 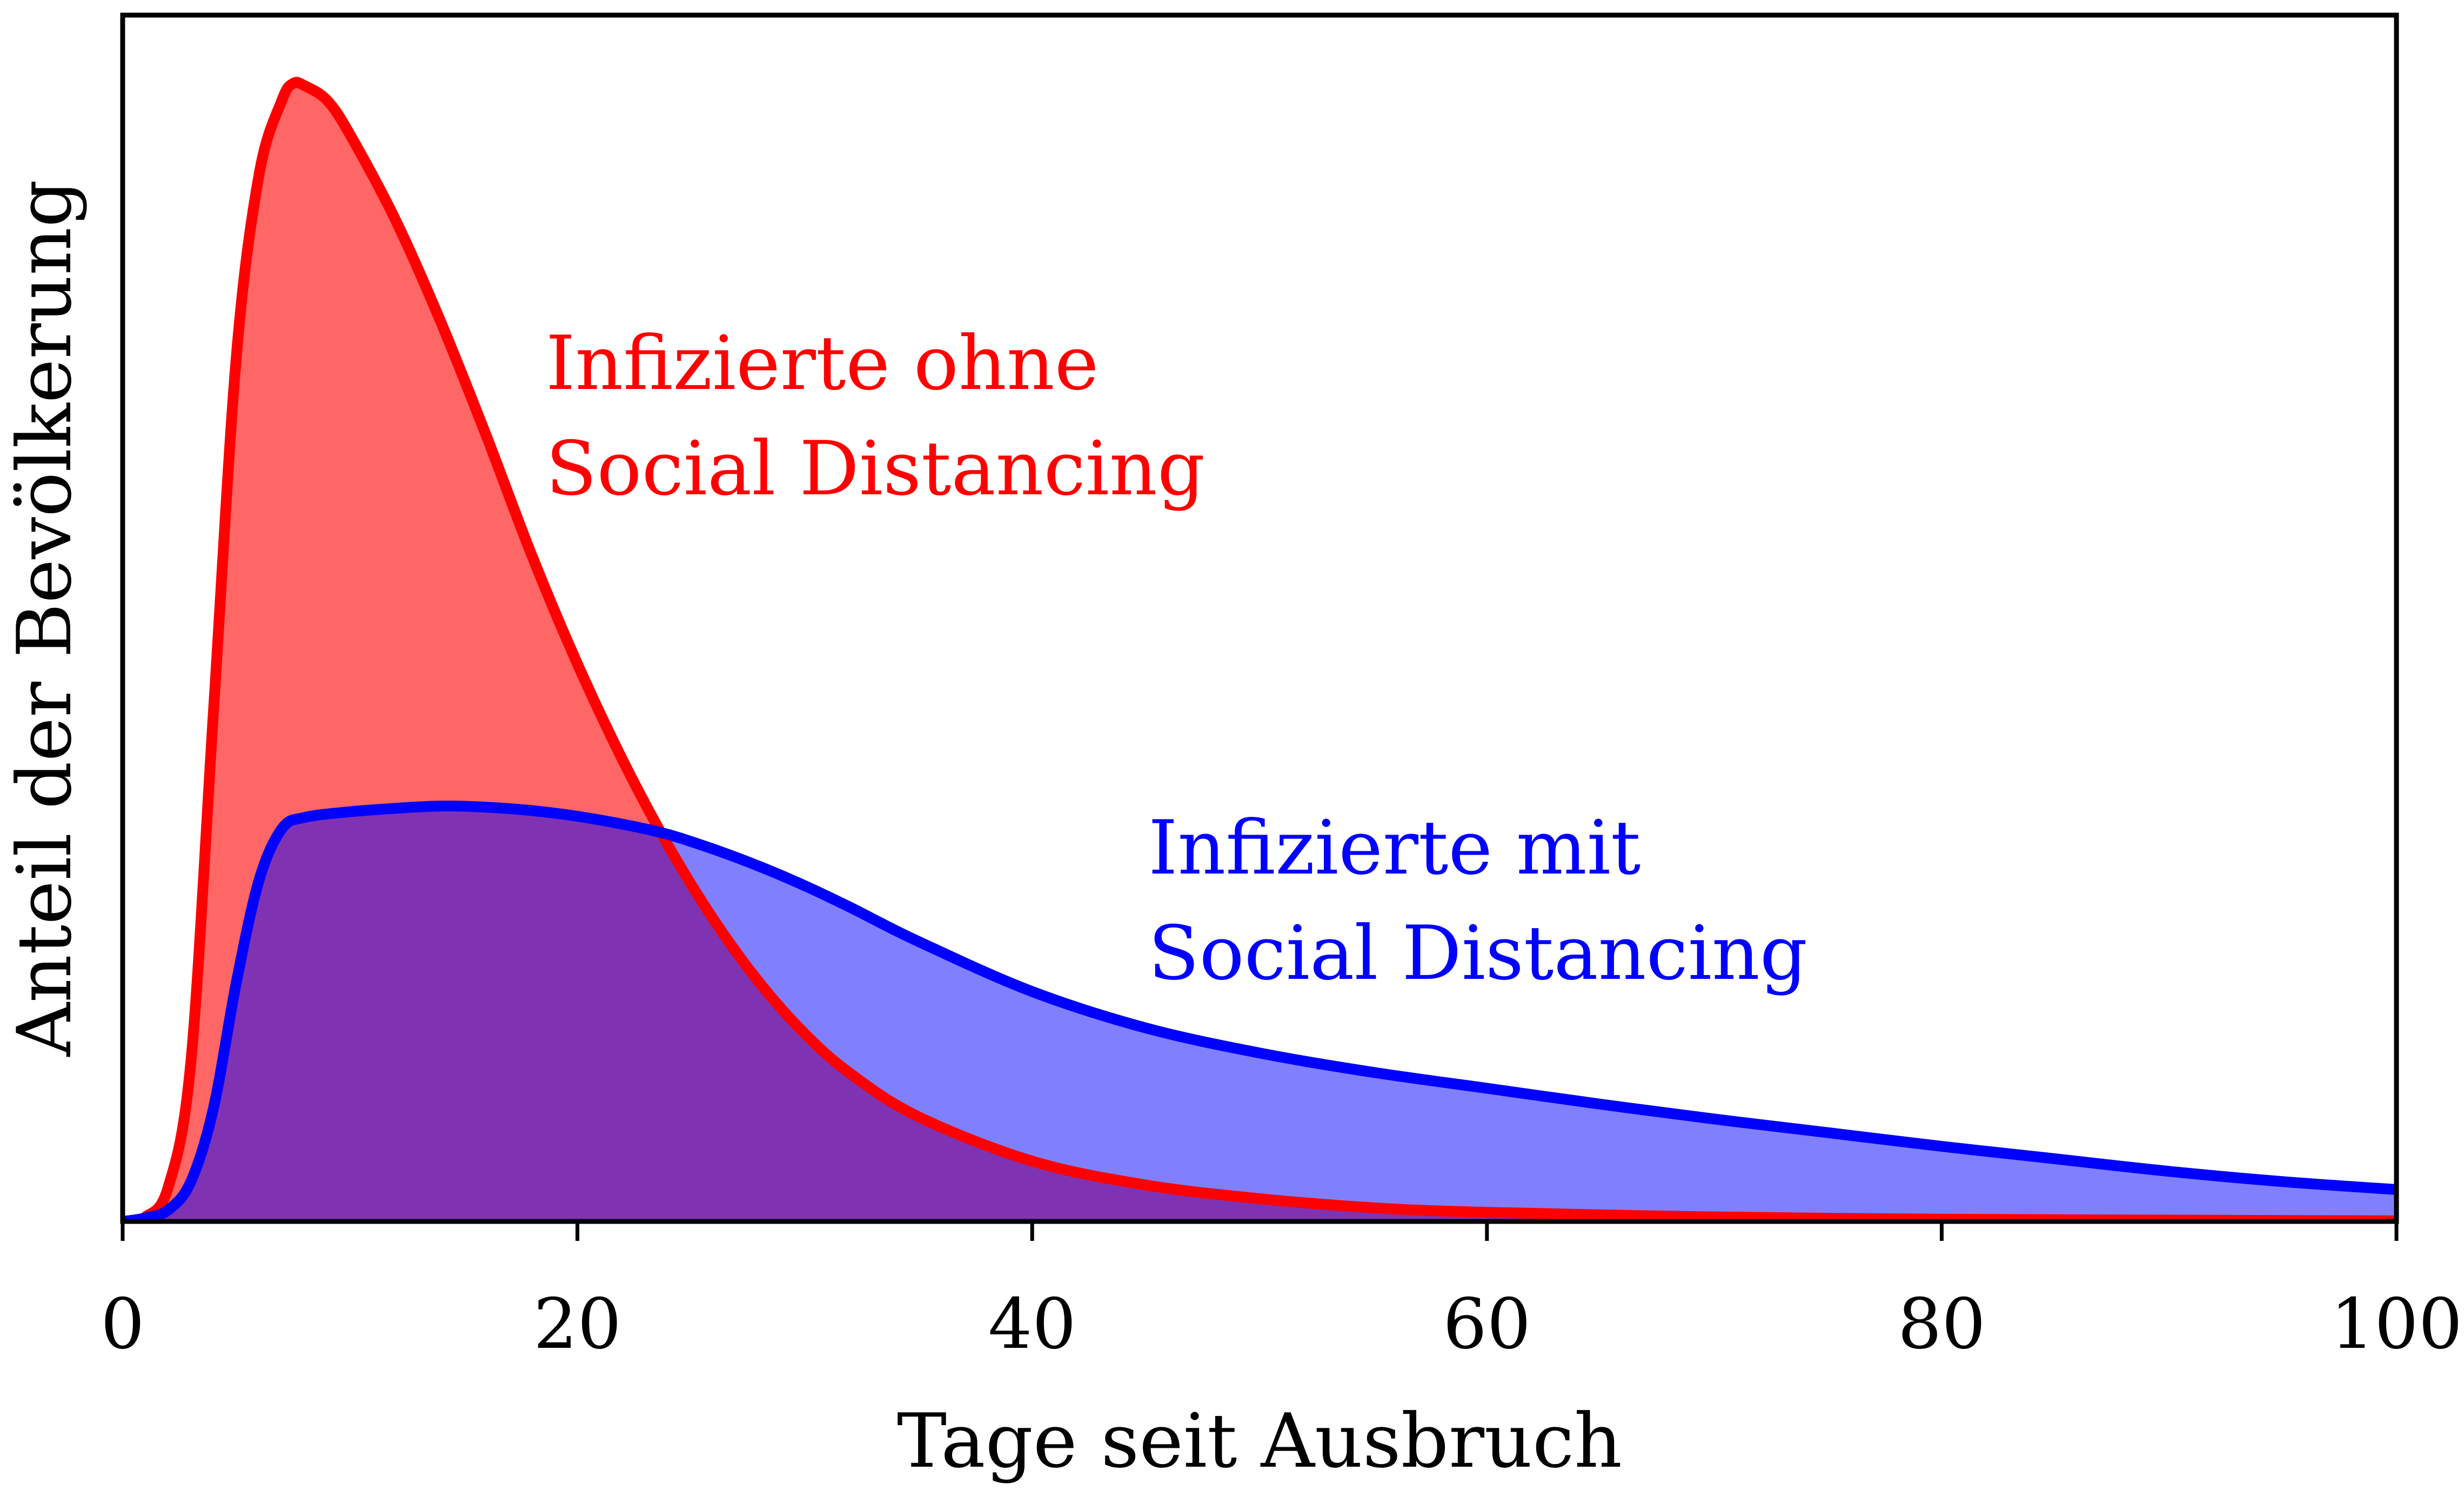 What do you see at coordinates (823, 364) in the screenshot?
I see `annotation-without-line-1: Infizierte ohne` at bounding box center [823, 364].